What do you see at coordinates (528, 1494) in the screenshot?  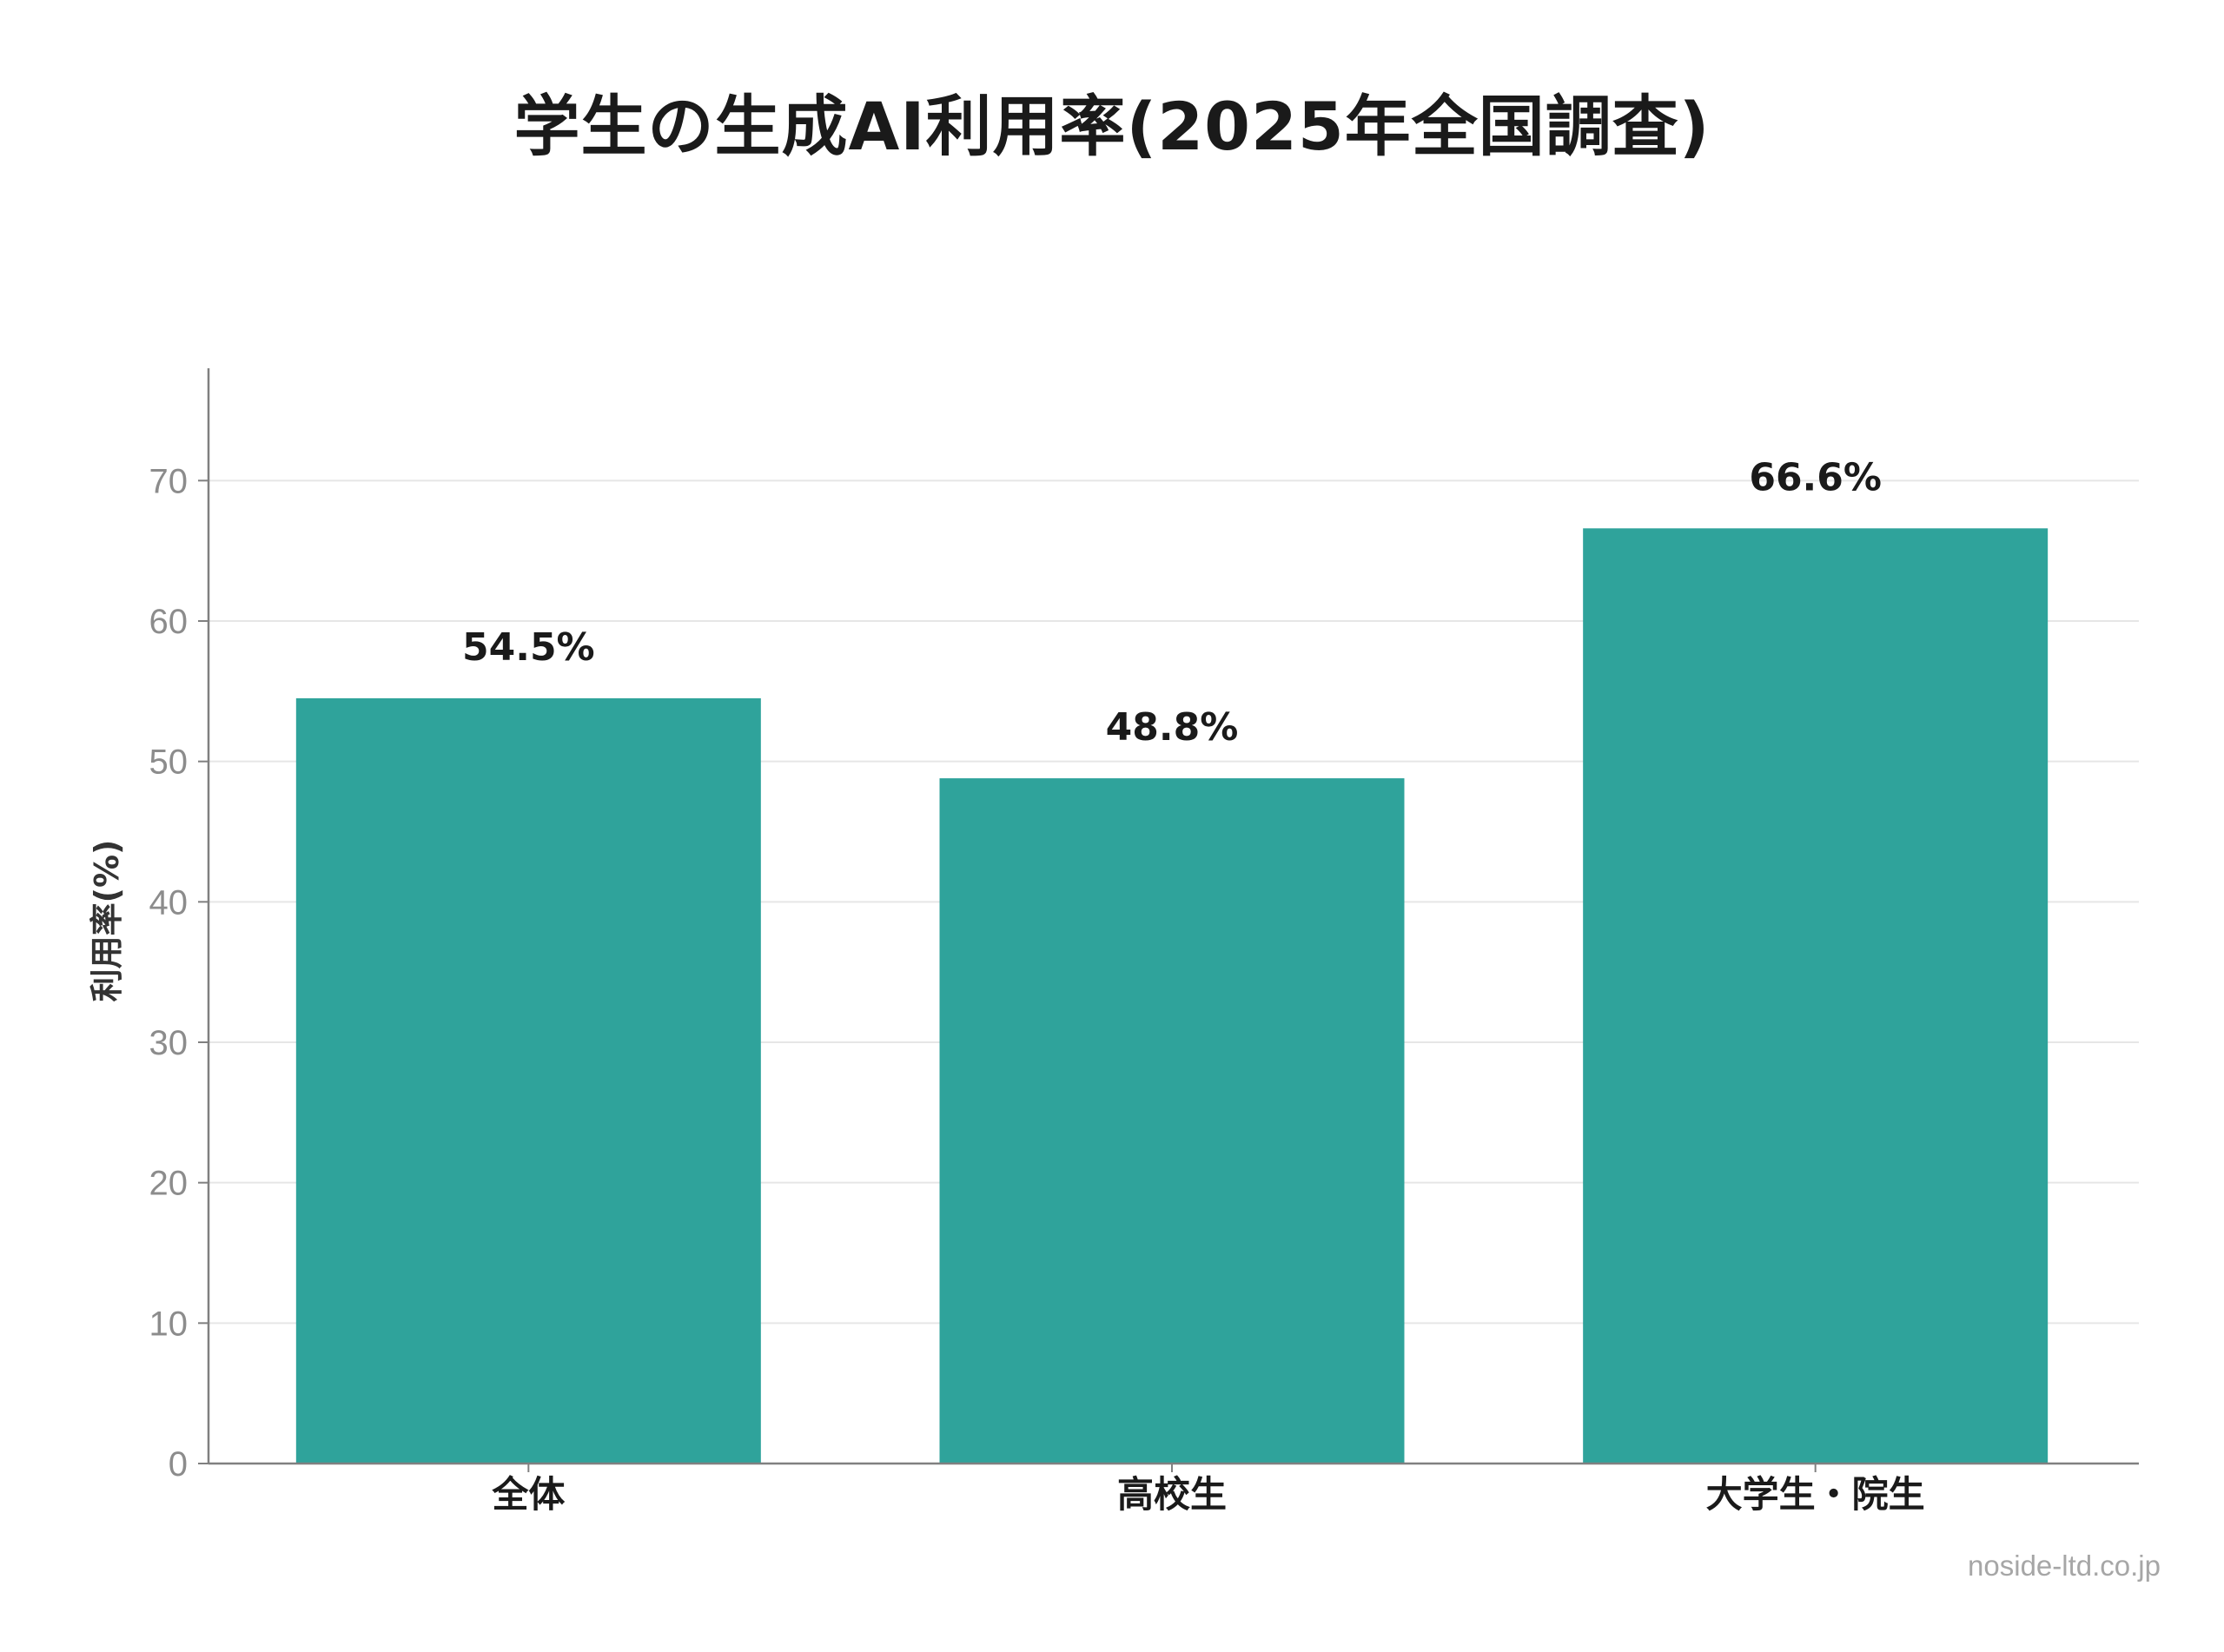 I see `x-tick-label-0: 全体` at bounding box center [528, 1494].